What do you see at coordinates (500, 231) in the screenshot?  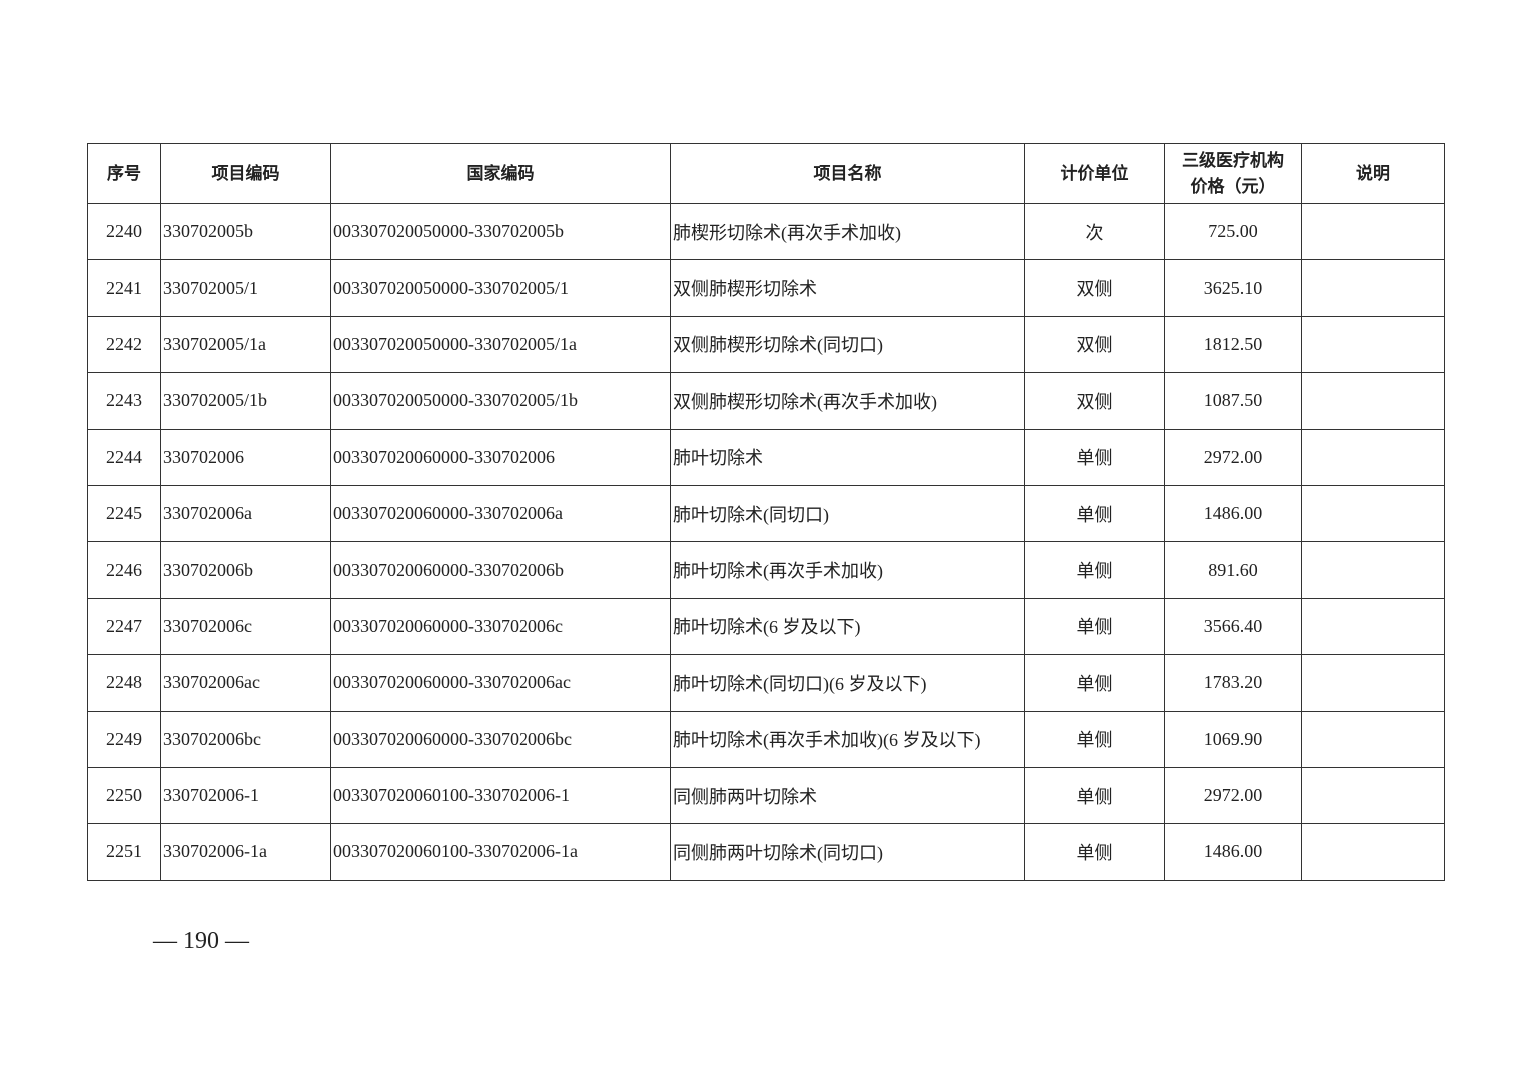 I see `cell-national: 003307020050000-330702005b` at bounding box center [500, 231].